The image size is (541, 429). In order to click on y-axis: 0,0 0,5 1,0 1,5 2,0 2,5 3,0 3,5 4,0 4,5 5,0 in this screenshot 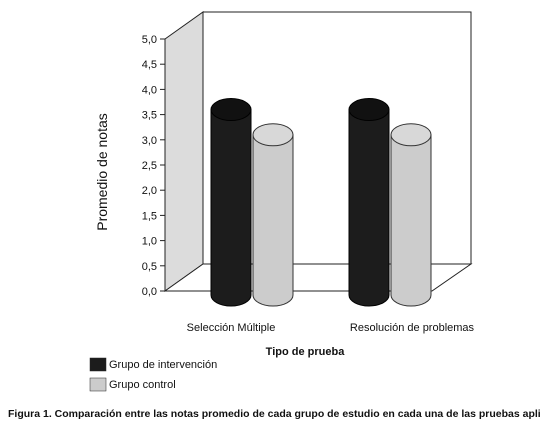, I will do `click(154, 166)`.